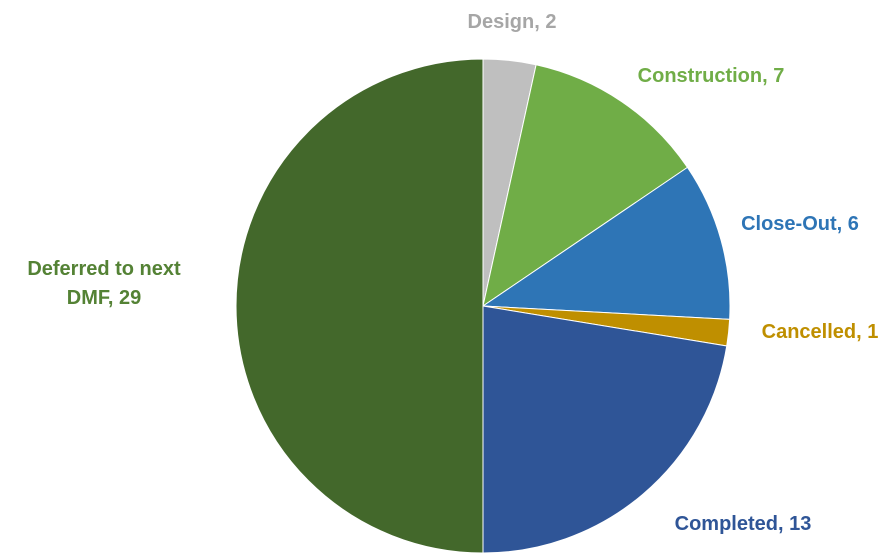 This screenshot has width=892, height=554. Describe the element at coordinates (605, 429) in the screenshot. I see `pie-slice-completed` at that location.